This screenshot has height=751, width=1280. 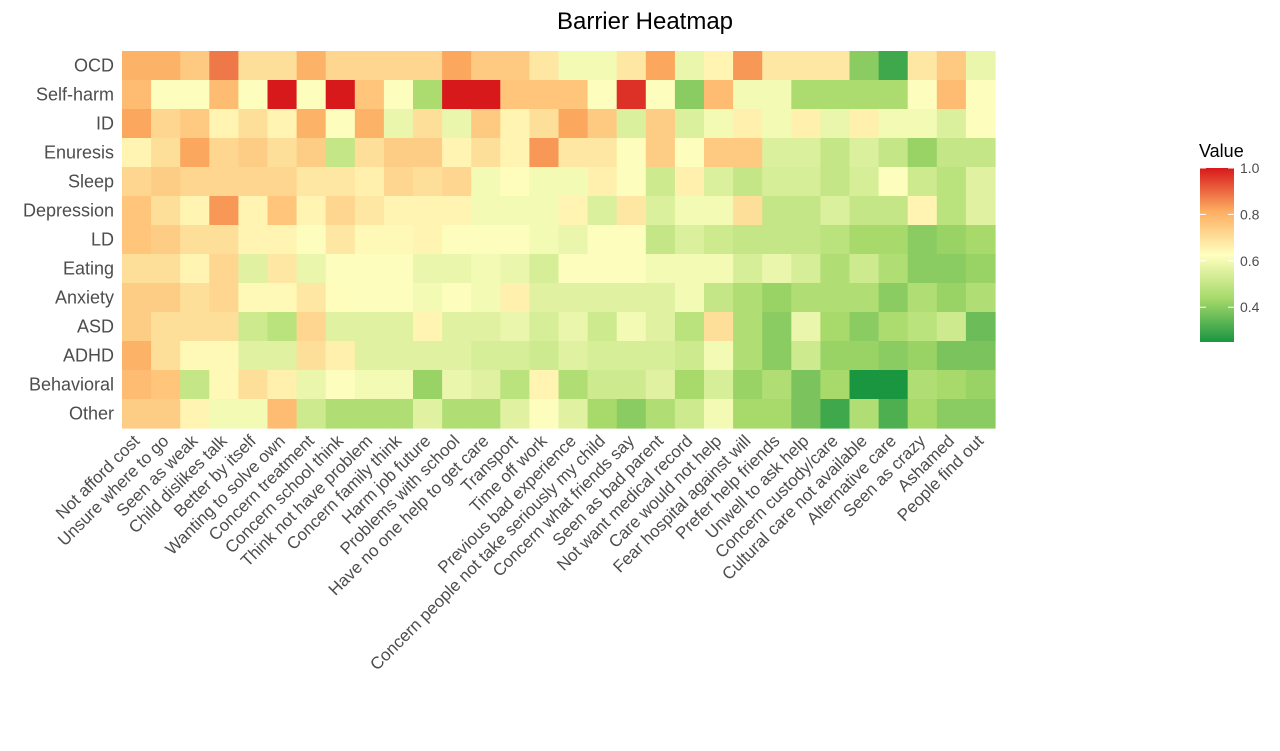 I want to click on legend-tick-label: 0.8, so click(x=1250, y=214).